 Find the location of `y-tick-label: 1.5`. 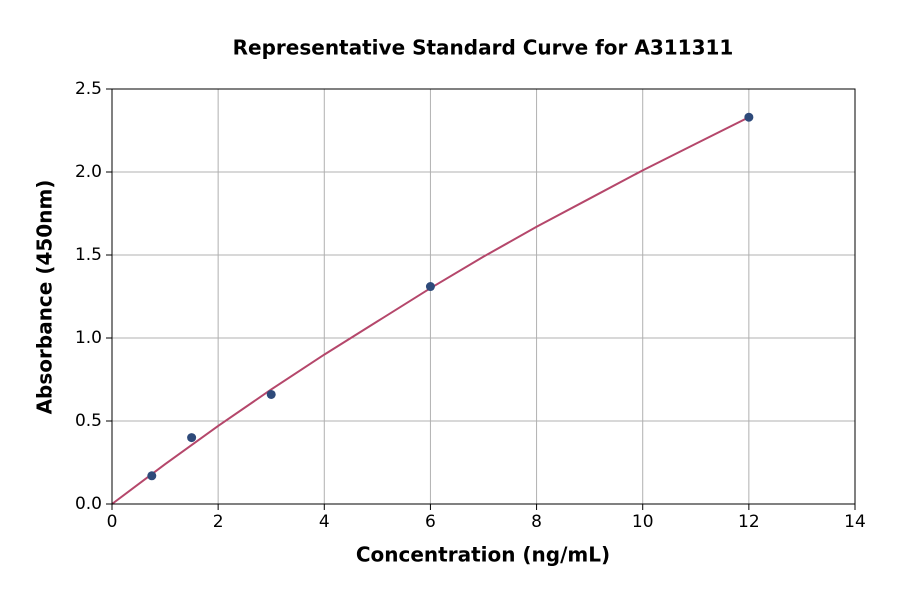

y-tick-label: 1.5 is located at coordinates (88, 255).